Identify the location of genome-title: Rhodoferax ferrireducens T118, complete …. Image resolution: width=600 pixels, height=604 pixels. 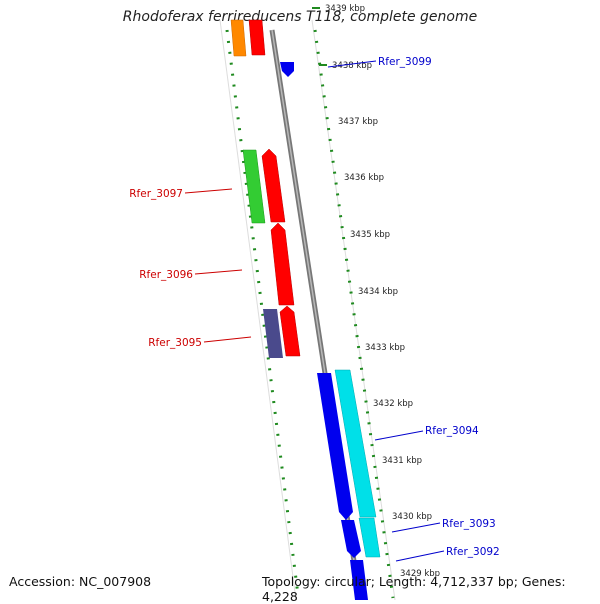
(300, 17).